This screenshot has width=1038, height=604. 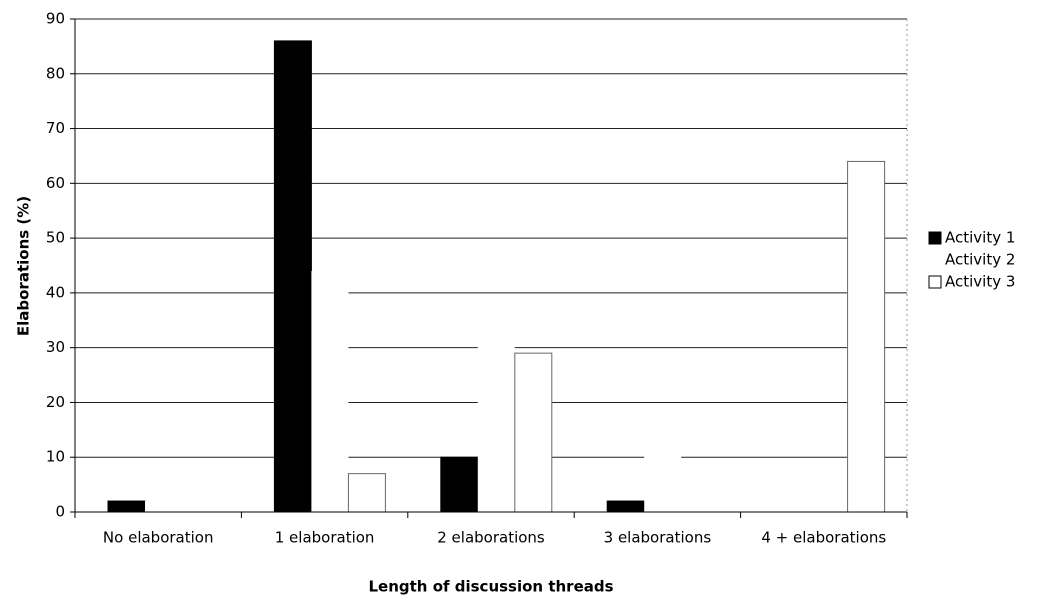 What do you see at coordinates (980, 260) in the screenshot?
I see `legend-label: Activity 2` at bounding box center [980, 260].